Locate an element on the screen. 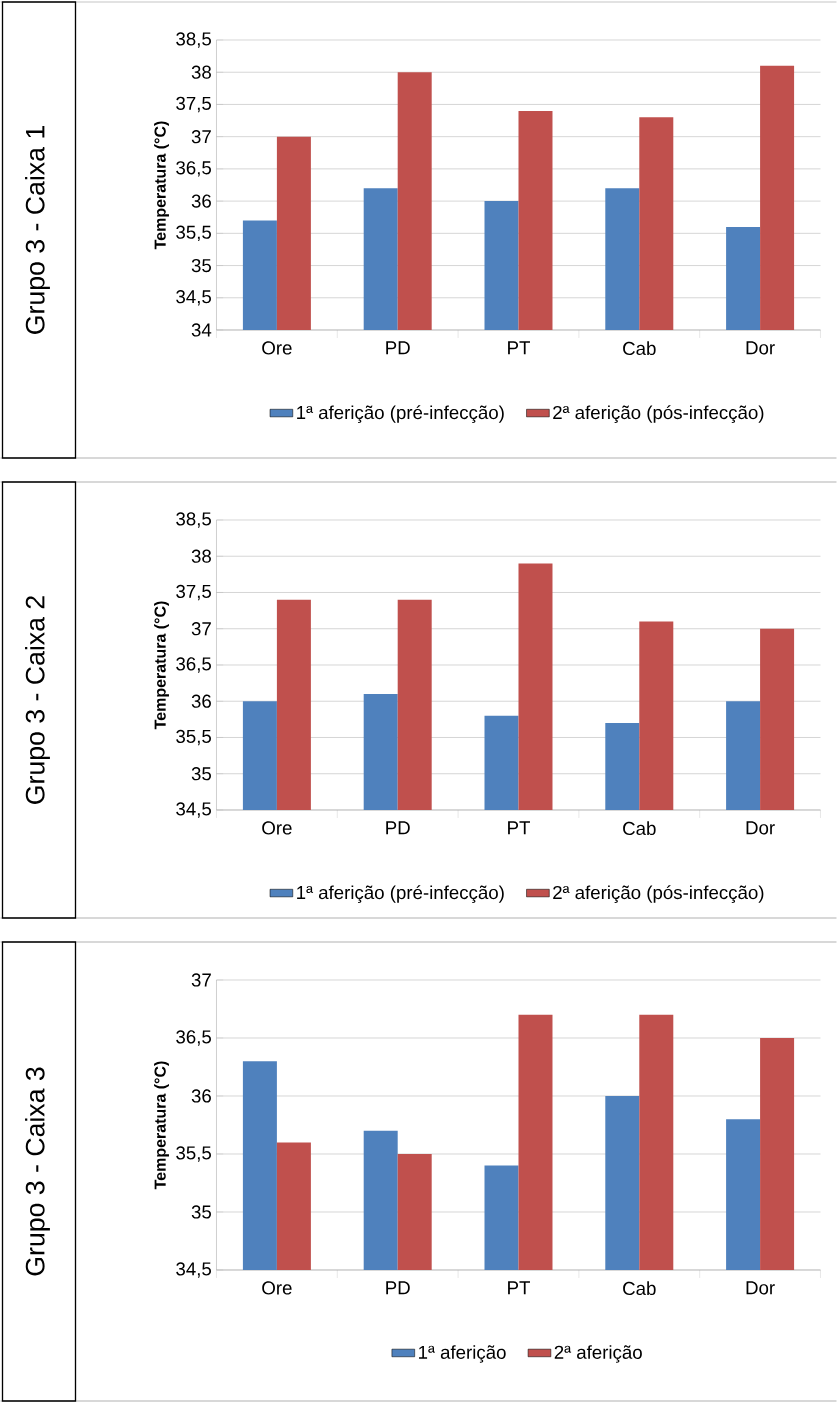 This screenshot has height=1403, width=837. y-tick-label: 34 is located at coordinates (201, 330).